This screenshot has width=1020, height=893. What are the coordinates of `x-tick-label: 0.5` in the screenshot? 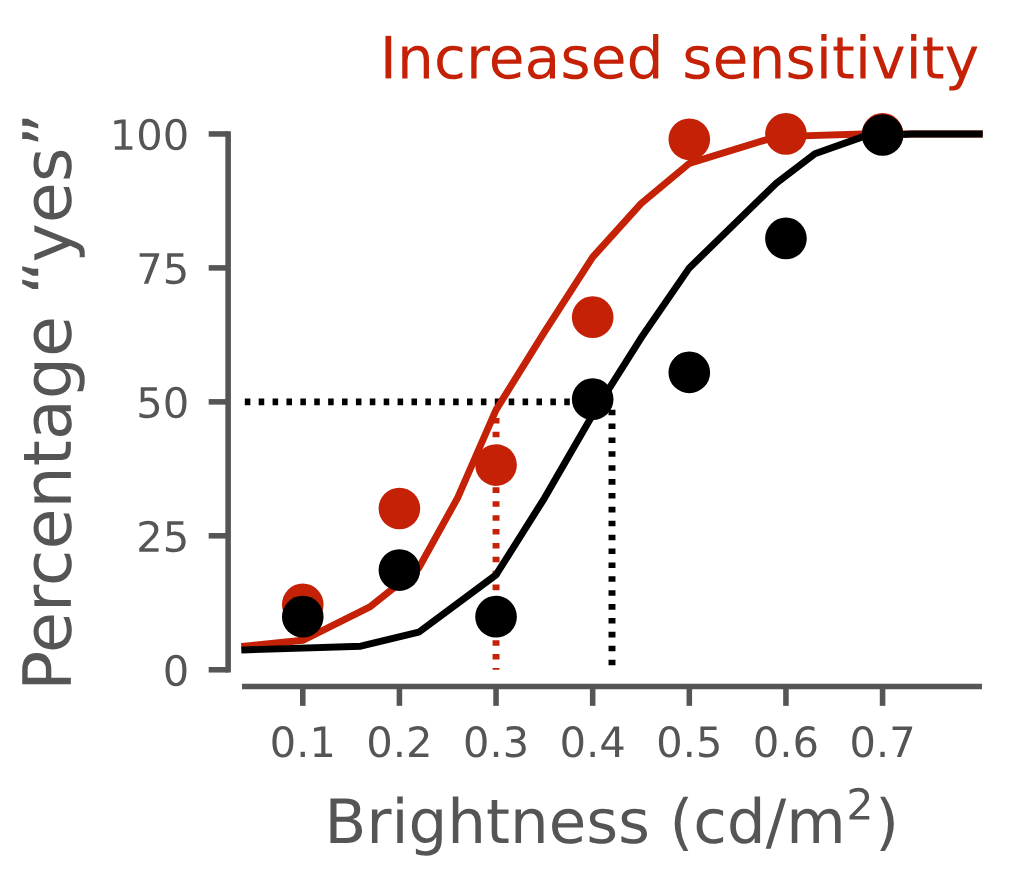 It's located at (688, 742).